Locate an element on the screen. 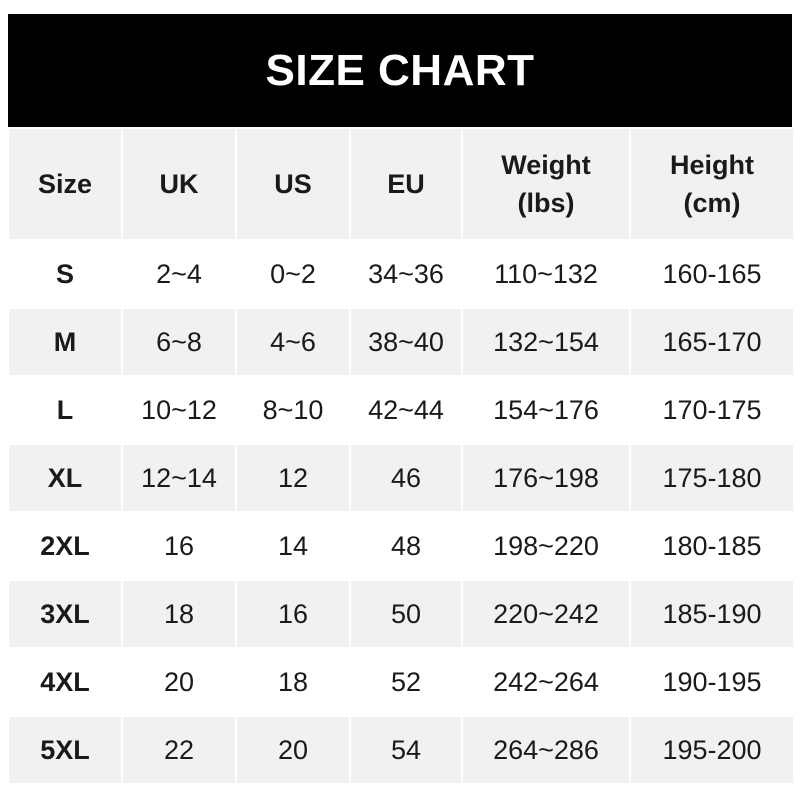 Image resolution: width=800 pixels, height=800 pixels. cell-size: M is located at coordinates (65, 342).